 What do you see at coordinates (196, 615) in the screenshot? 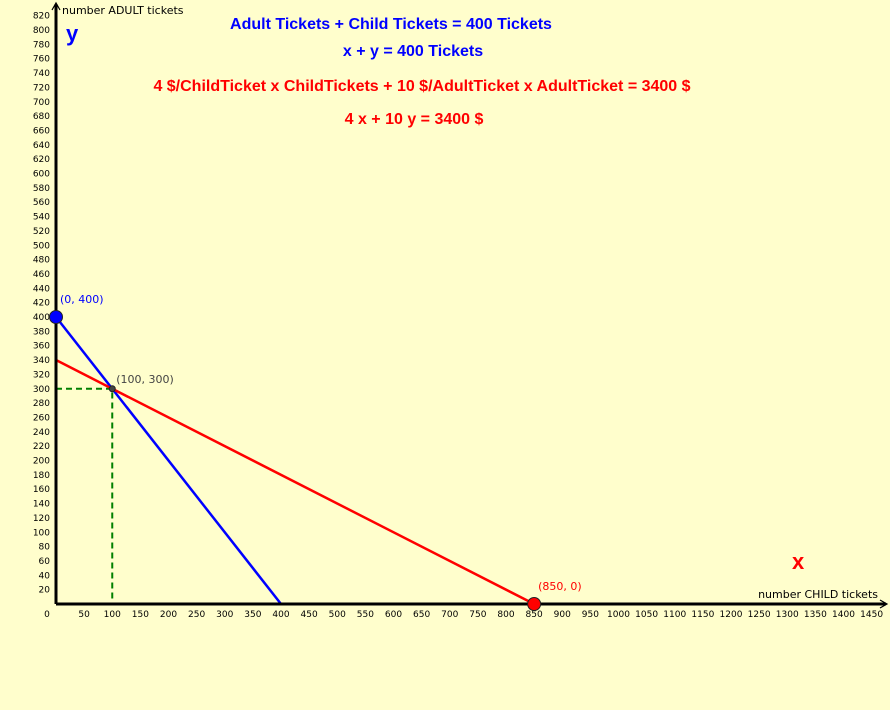
I see `x-tick-label: 250` at bounding box center [196, 615].